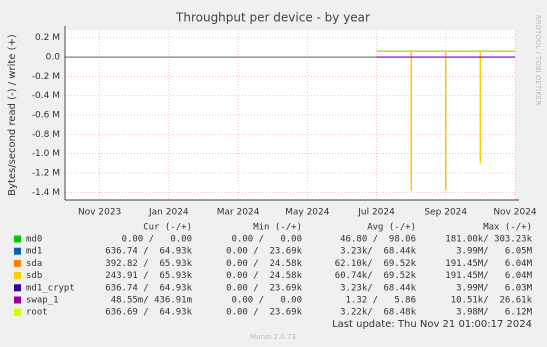 The height and width of the screenshot is (347, 547). Describe the element at coordinates (37, 313) in the screenshot. I see `legend-label: root` at that location.